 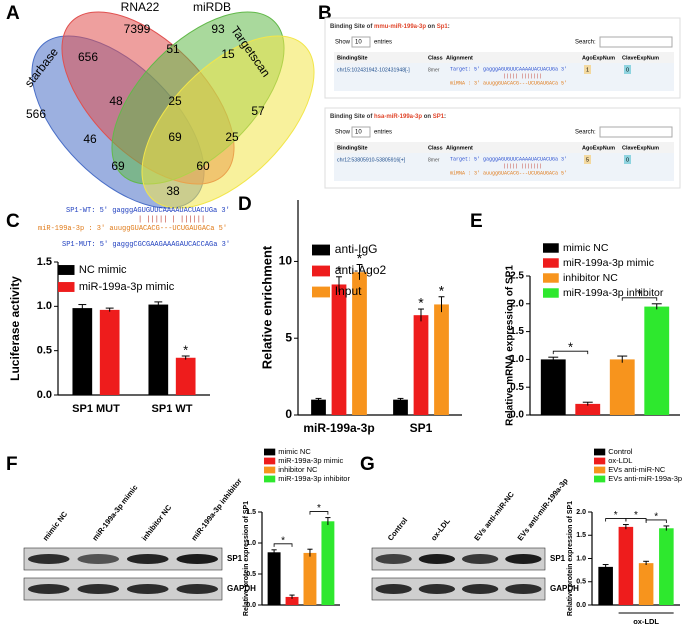 What do you see at coordinates (288, 337) in the screenshot?
I see `y-tick-label: 5` at bounding box center [288, 337].